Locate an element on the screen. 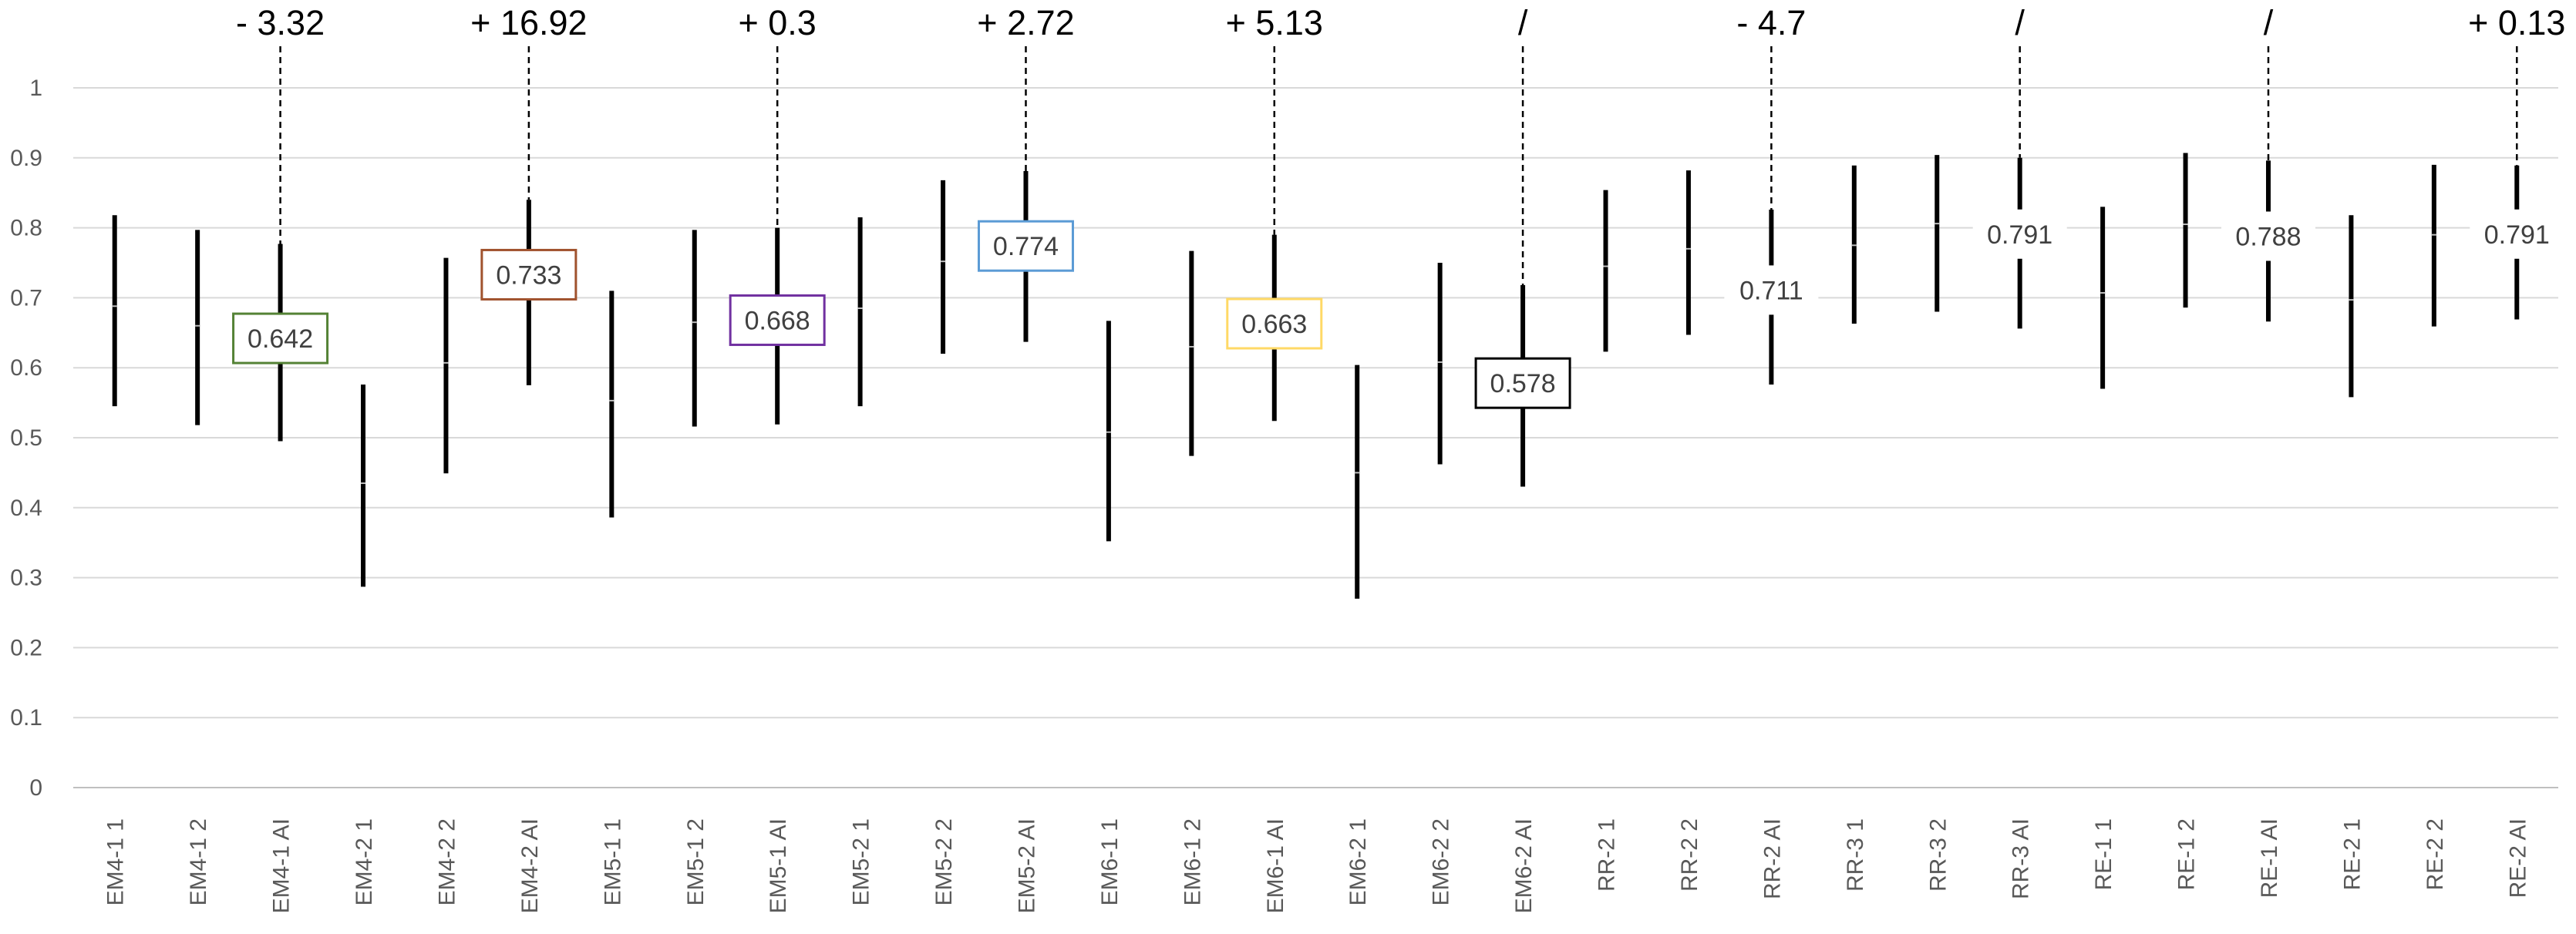  y-tick-label: 0.9 is located at coordinates (26, 158).